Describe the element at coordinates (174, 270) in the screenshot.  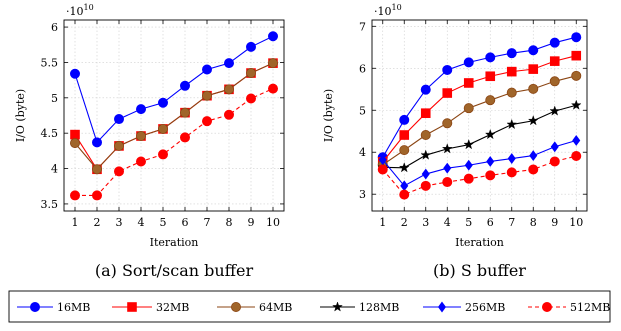
I see `panel-caption: (a) Sort/scan buffer` at that location.